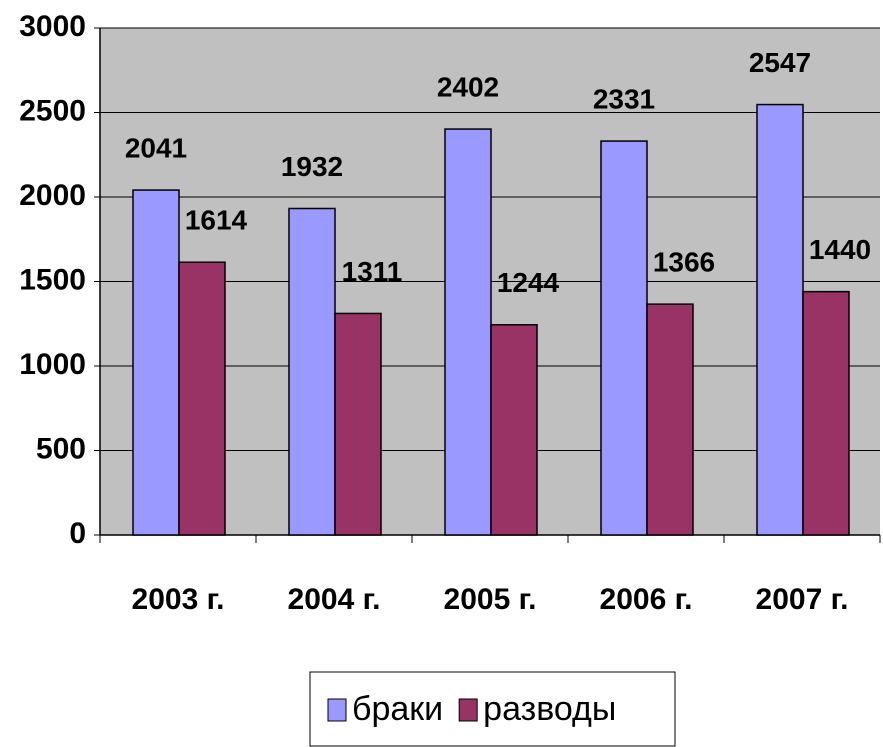  Describe the element at coordinates (156, 147) in the screenshot. I see `value-label: 2041` at that location.